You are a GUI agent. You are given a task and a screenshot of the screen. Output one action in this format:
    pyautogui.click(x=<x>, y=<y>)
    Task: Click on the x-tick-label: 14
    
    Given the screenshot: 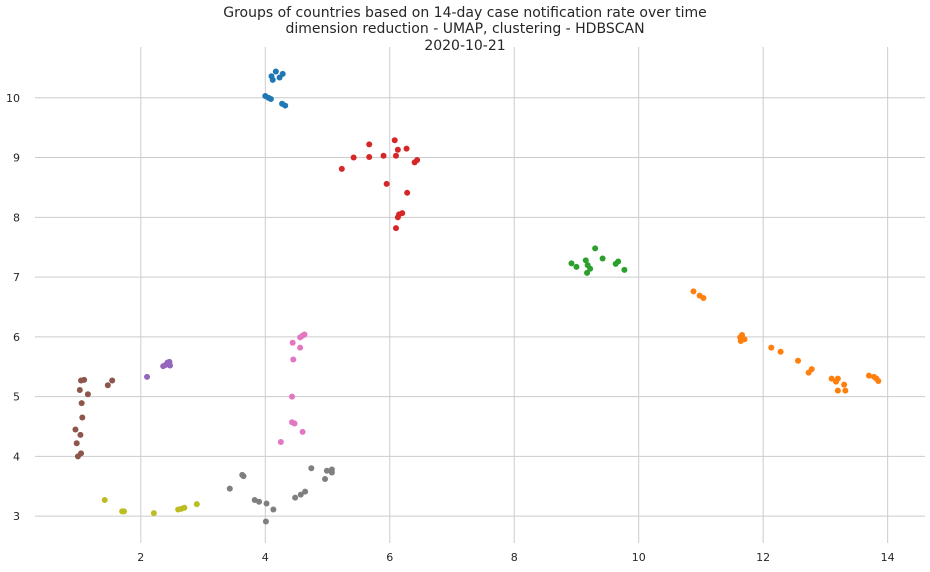 What is the action you would take?
    pyautogui.click(x=888, y=557)
    